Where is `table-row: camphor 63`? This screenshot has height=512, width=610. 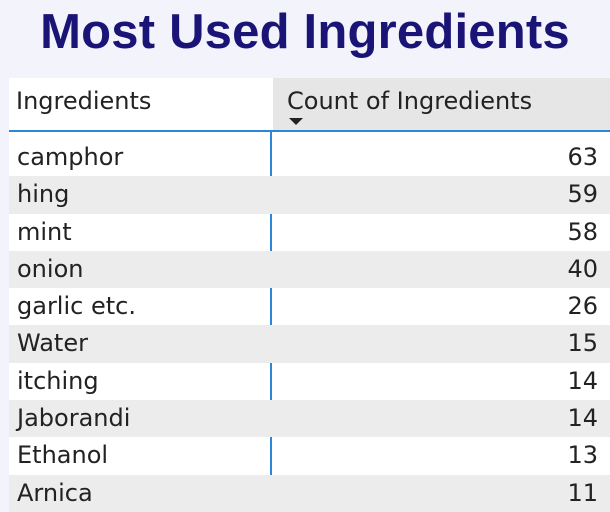 table-row: camphor 63 is located at coordinates (309, 157).